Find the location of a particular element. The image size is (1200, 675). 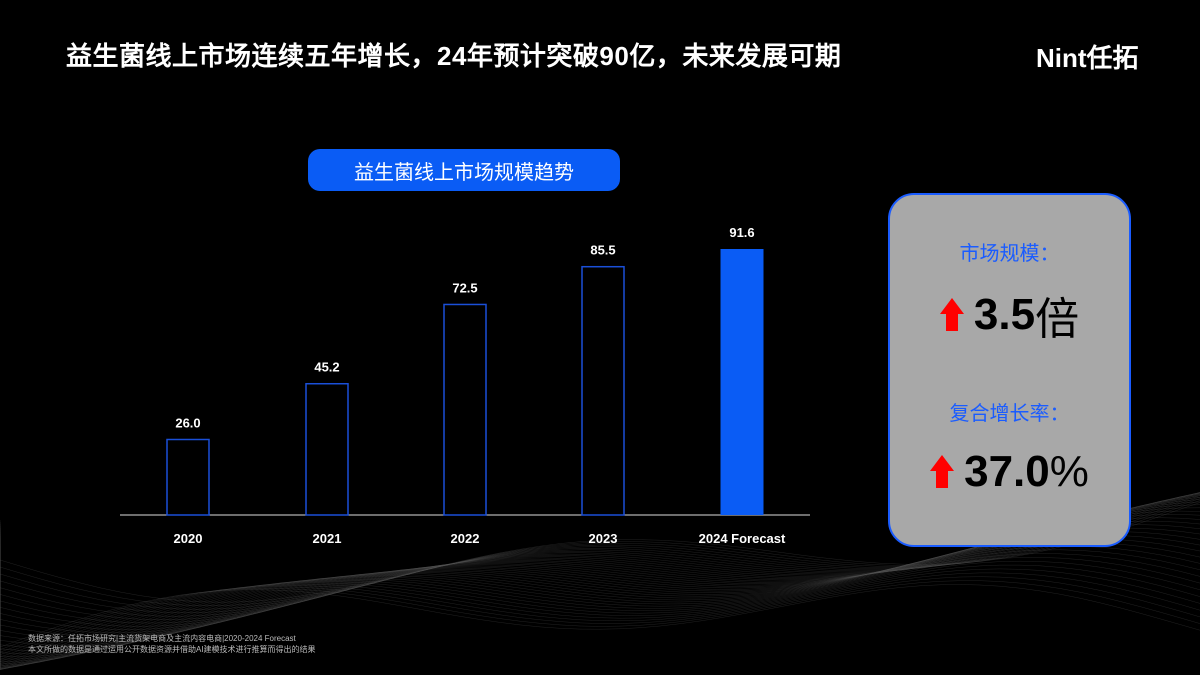

bar-2022 is located at coordinates (465, 409).